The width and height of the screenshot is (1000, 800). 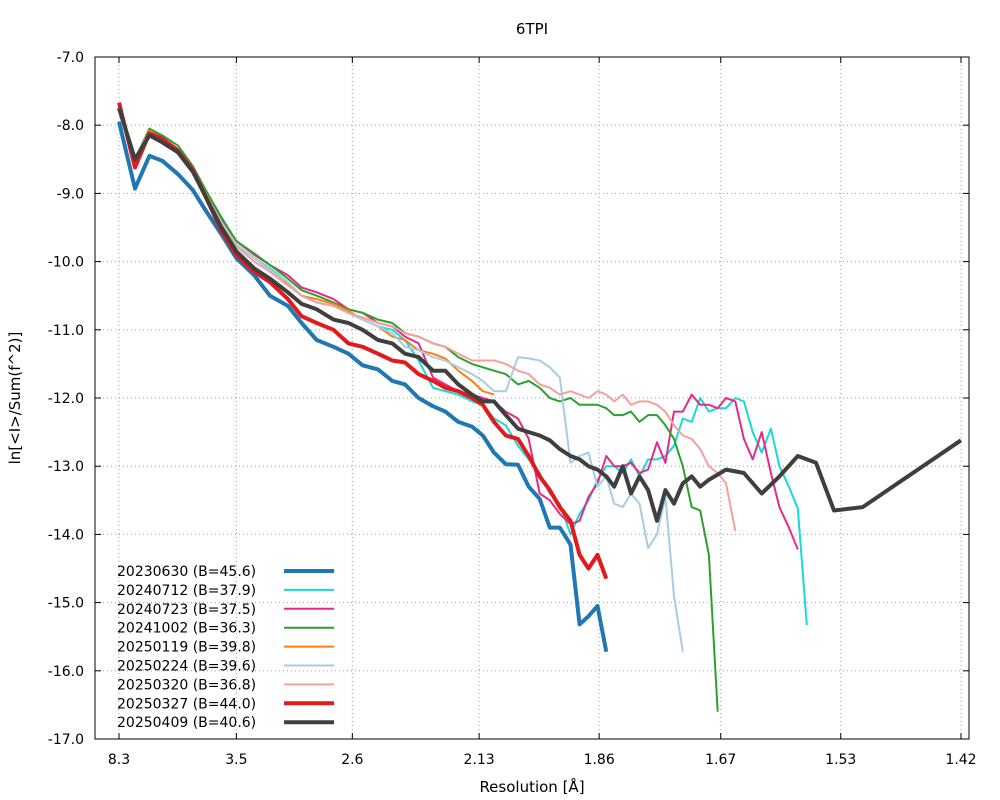 I want to click on y-tick-label: -16.0, so click(x=66, y=672).